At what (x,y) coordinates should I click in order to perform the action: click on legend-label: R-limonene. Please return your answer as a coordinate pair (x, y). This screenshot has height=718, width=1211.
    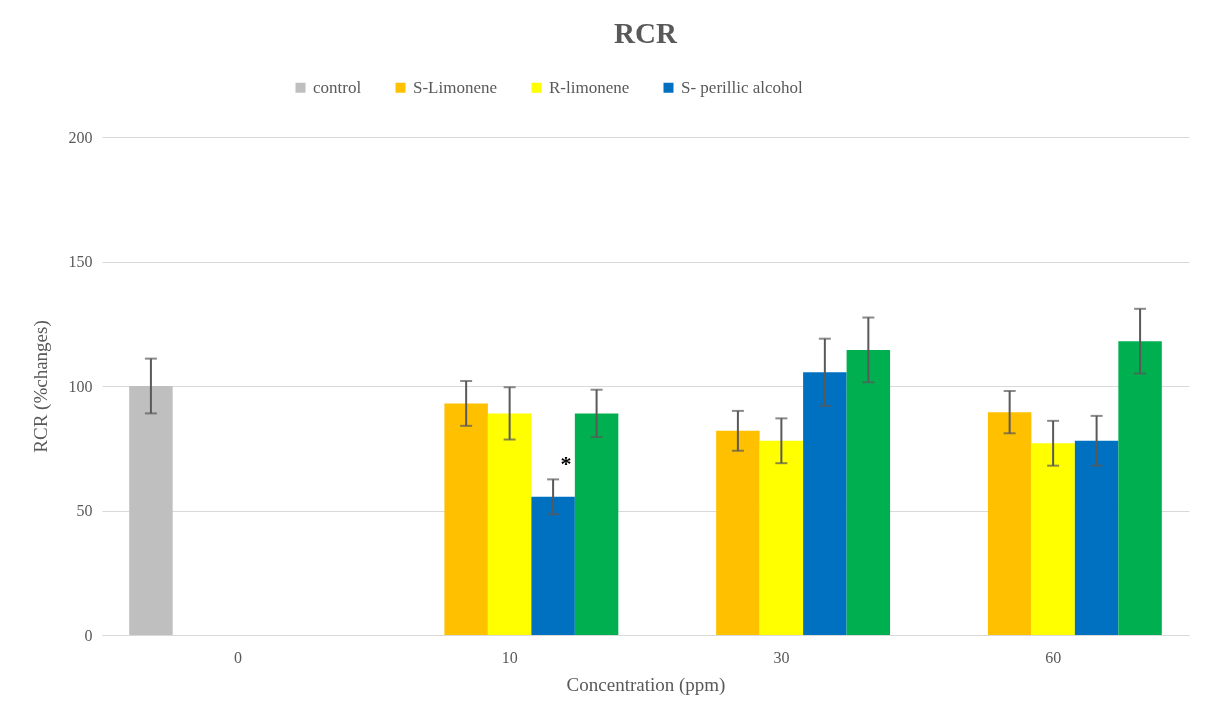
    Looking at the image, I should click on (589, 87).